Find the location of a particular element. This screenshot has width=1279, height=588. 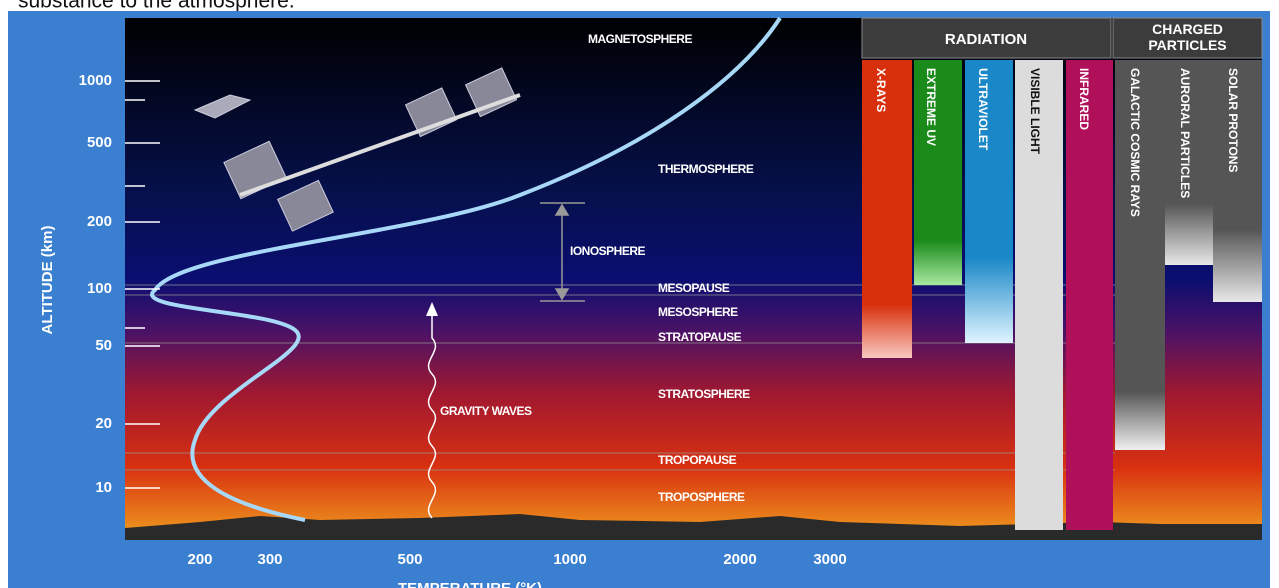

y-tick-label: 1000 is located at coordinates (95, 80).